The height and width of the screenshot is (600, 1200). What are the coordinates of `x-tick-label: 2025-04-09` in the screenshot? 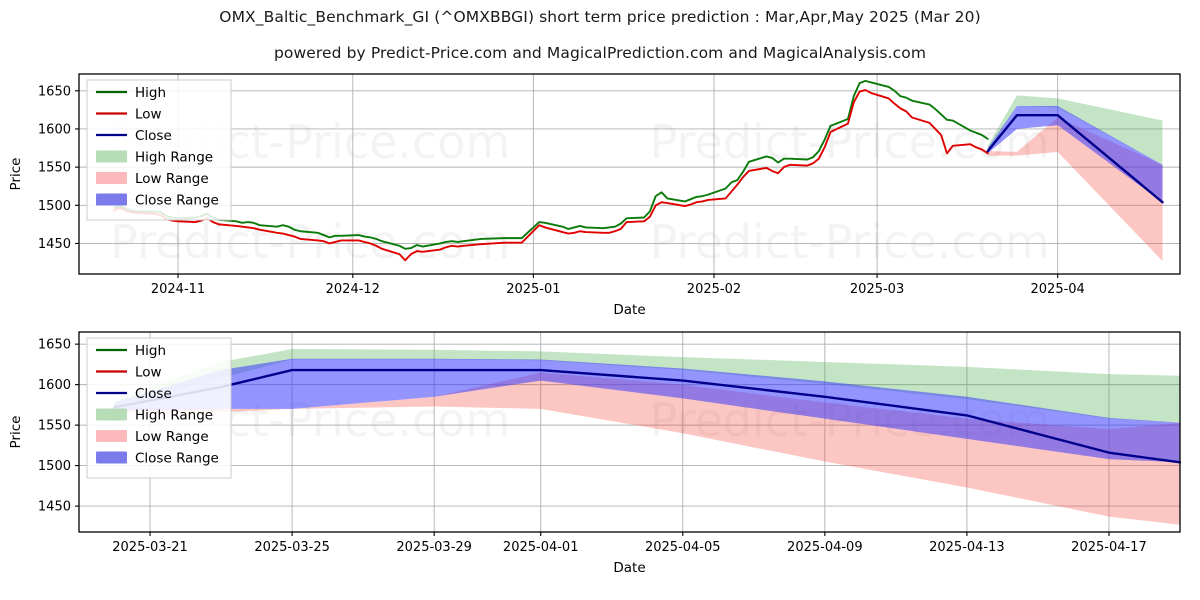 It's located at (825, 547).